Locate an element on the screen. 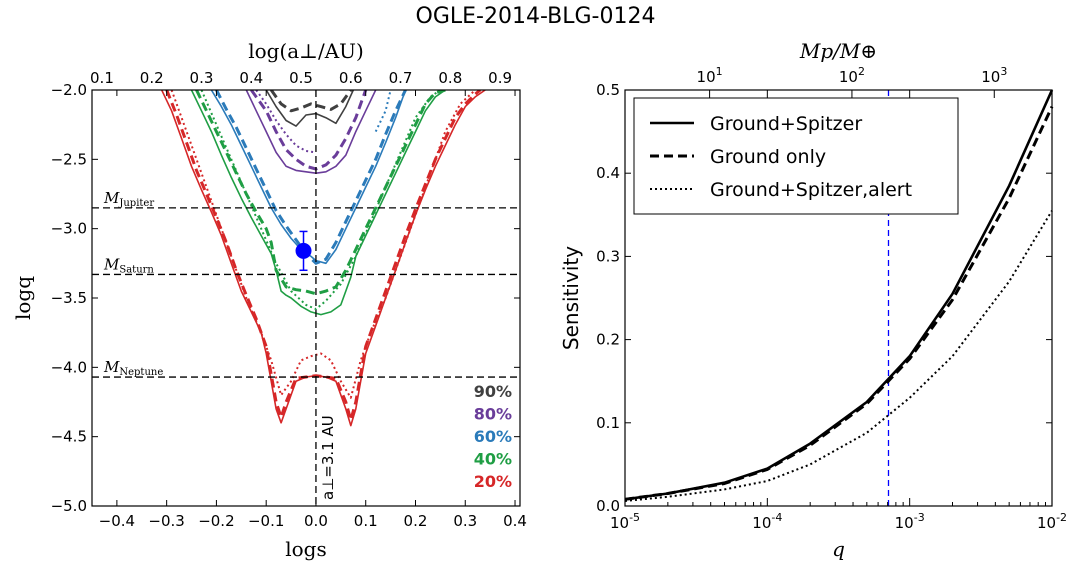  y-tick-label: −3.5 is located at coordinates (69, 298).